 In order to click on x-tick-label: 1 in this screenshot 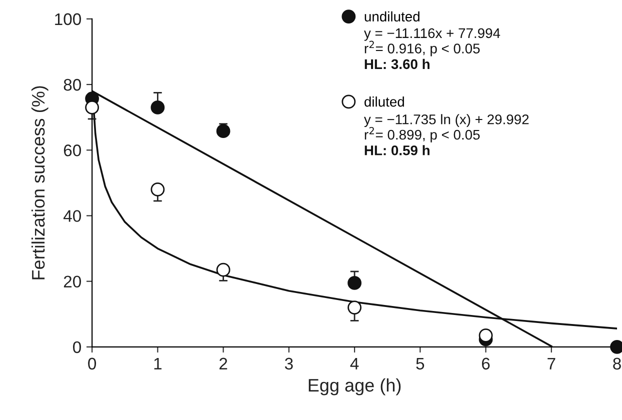, I will do `click(158, 364)`.